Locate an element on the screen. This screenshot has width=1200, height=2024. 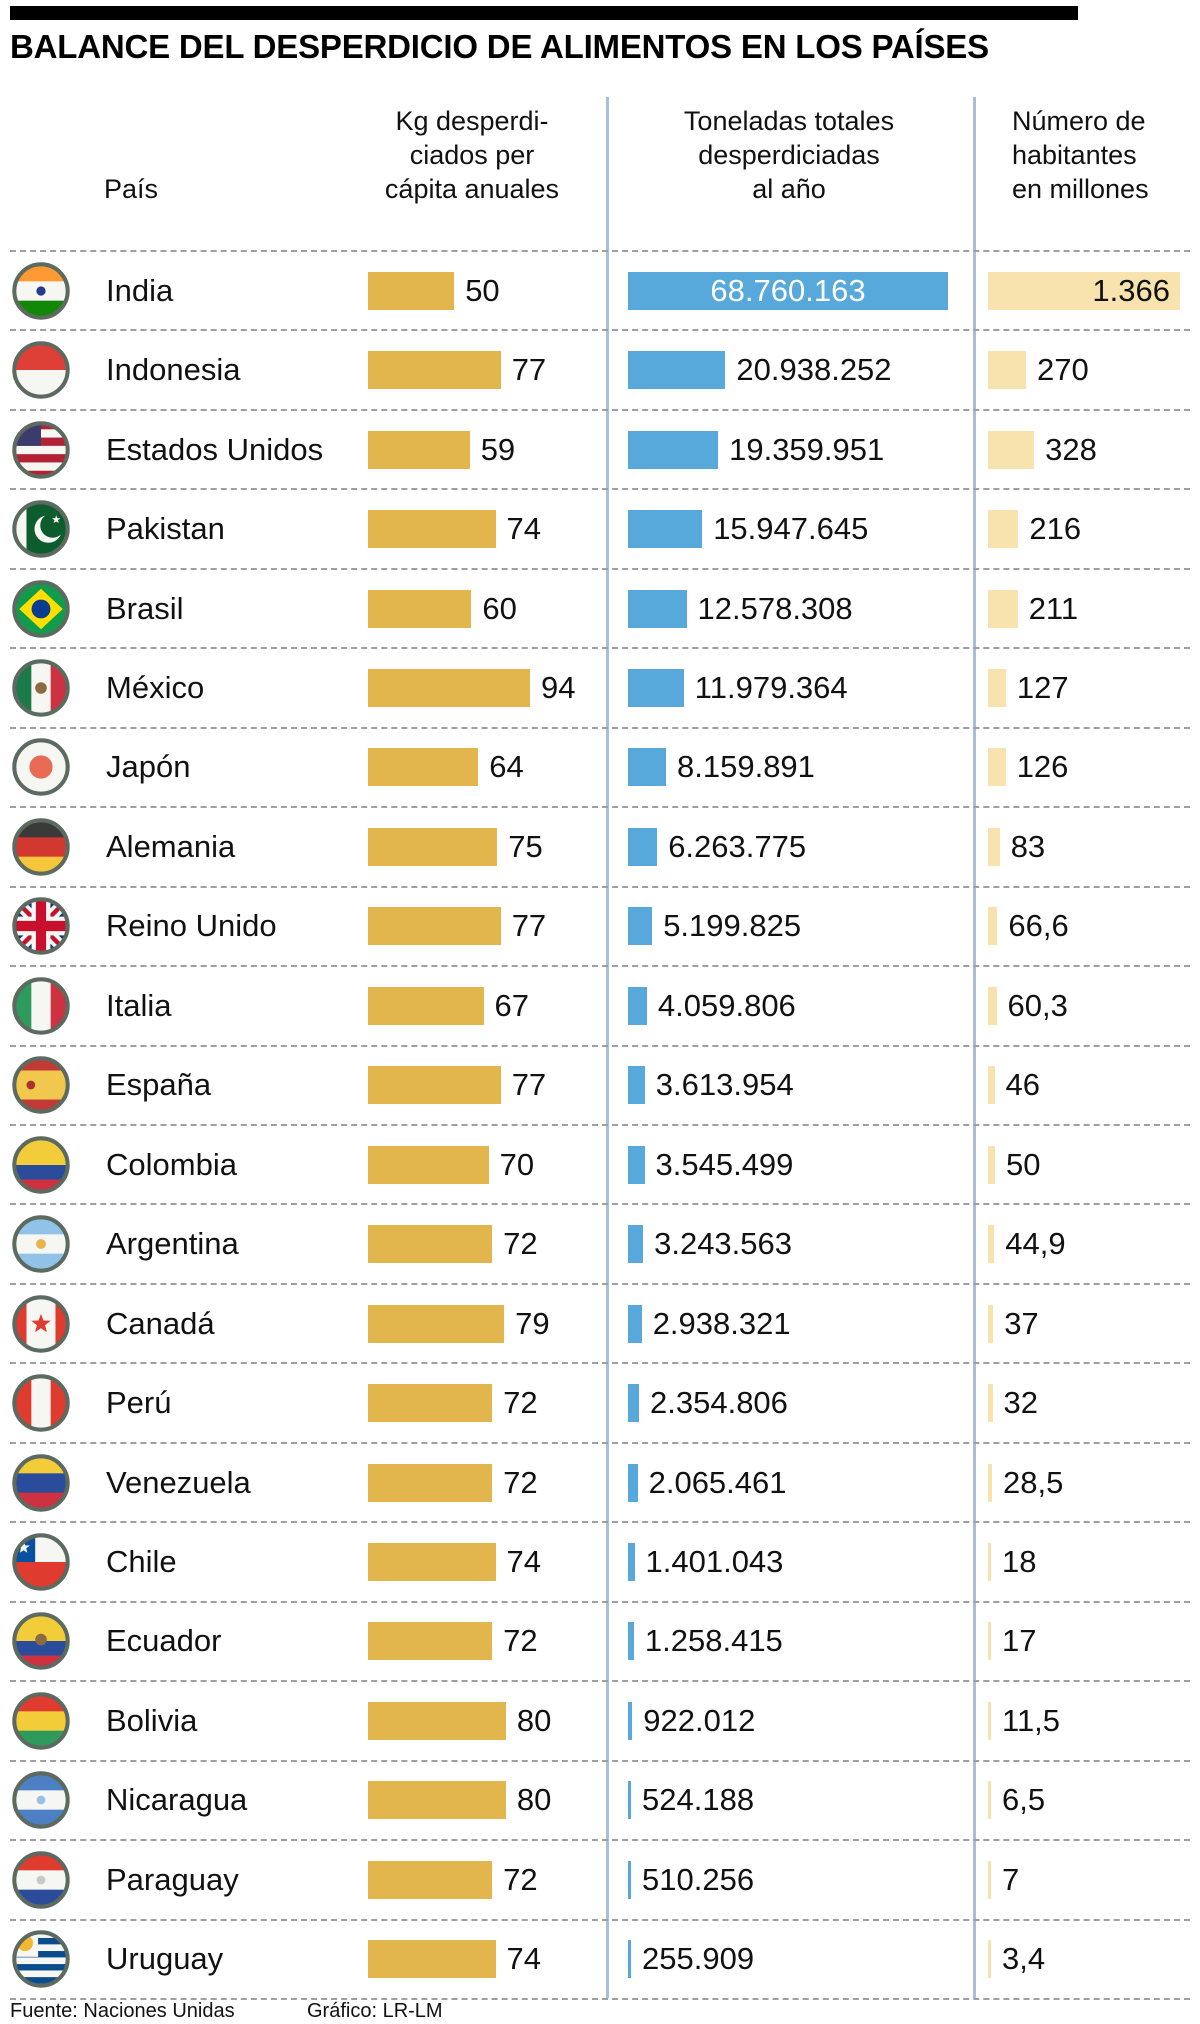
table-row: Argentina 72 3.243.563 44,9 is located at coordinates (600, 1245).